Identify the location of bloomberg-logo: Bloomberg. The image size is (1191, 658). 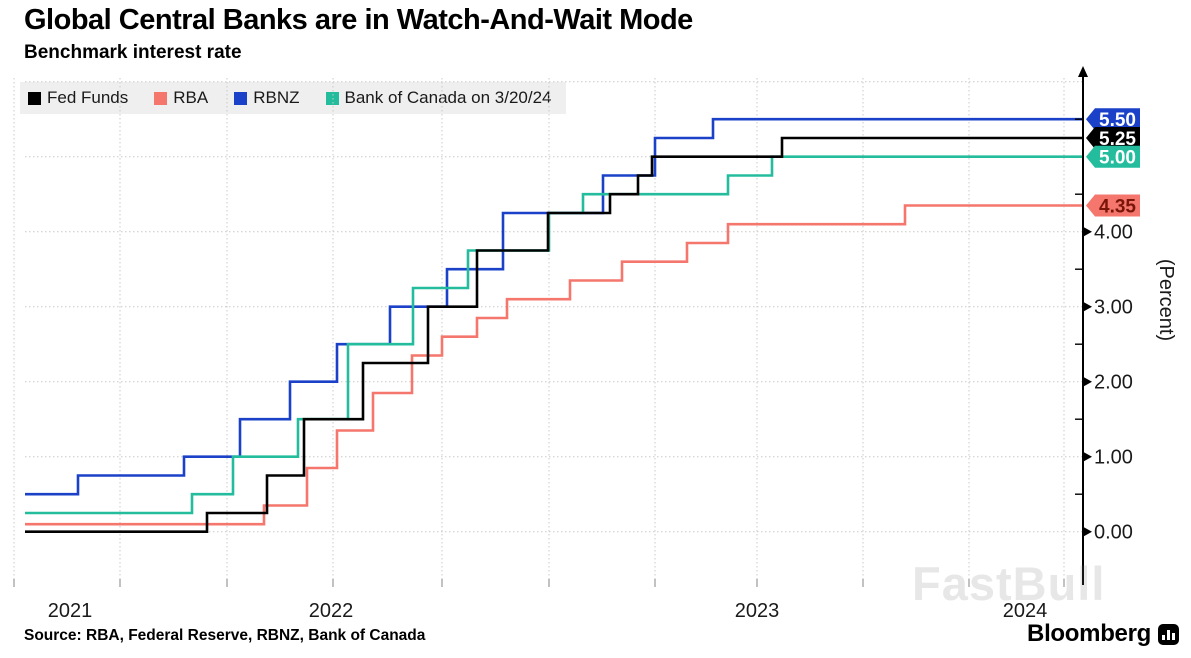
(1103, 634).